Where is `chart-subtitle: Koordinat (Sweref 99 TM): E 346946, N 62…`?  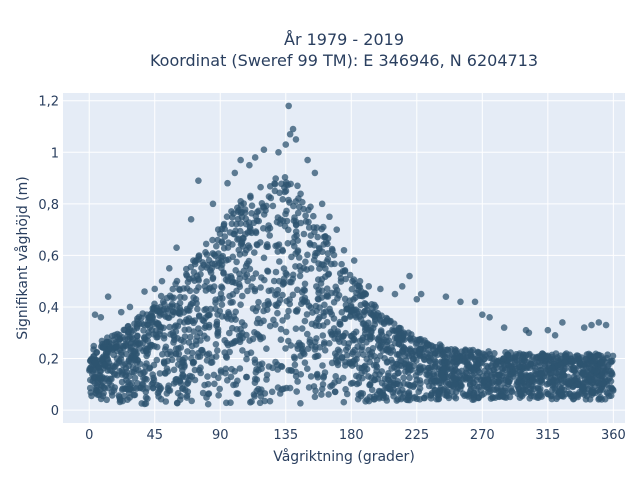 chart-subtitle: Koordinat (Sweref 99 TM): E 346946, N 62… is located at coordinates (344, 60).